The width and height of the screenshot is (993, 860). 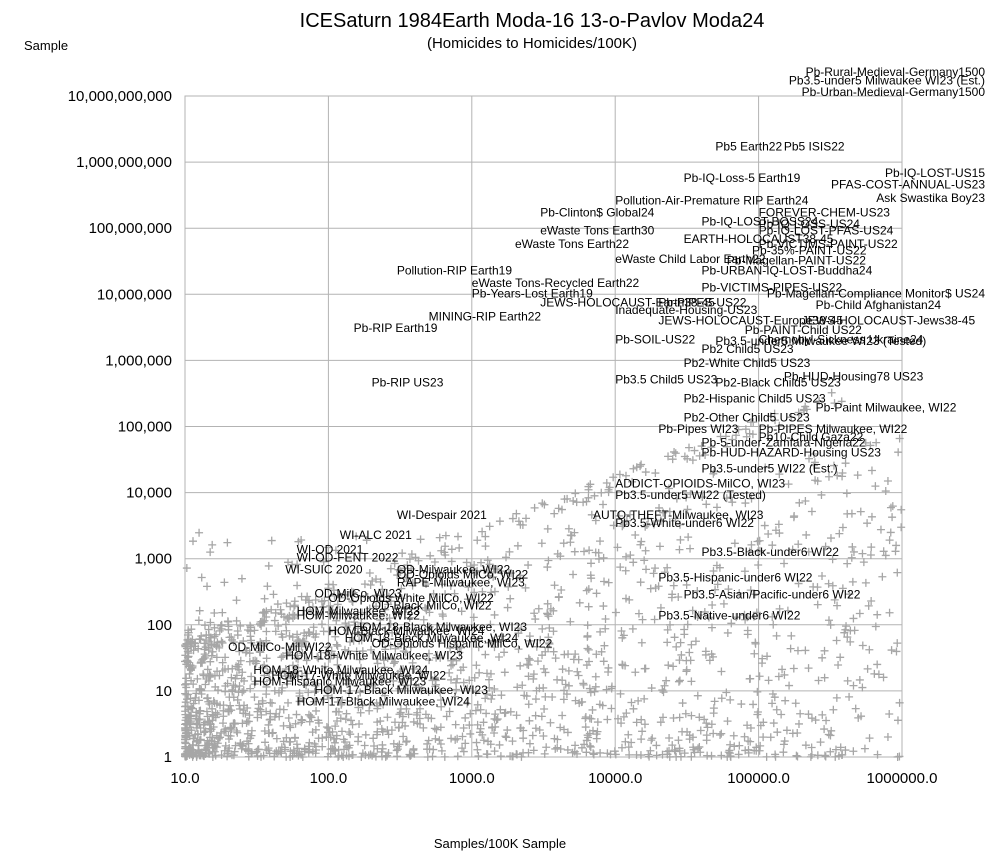 What do you see at coordinates (432, 606) in the screenshot?
I see `annotation-label: OD-Black MilCo, WI22` at bounding box center [432, 606].